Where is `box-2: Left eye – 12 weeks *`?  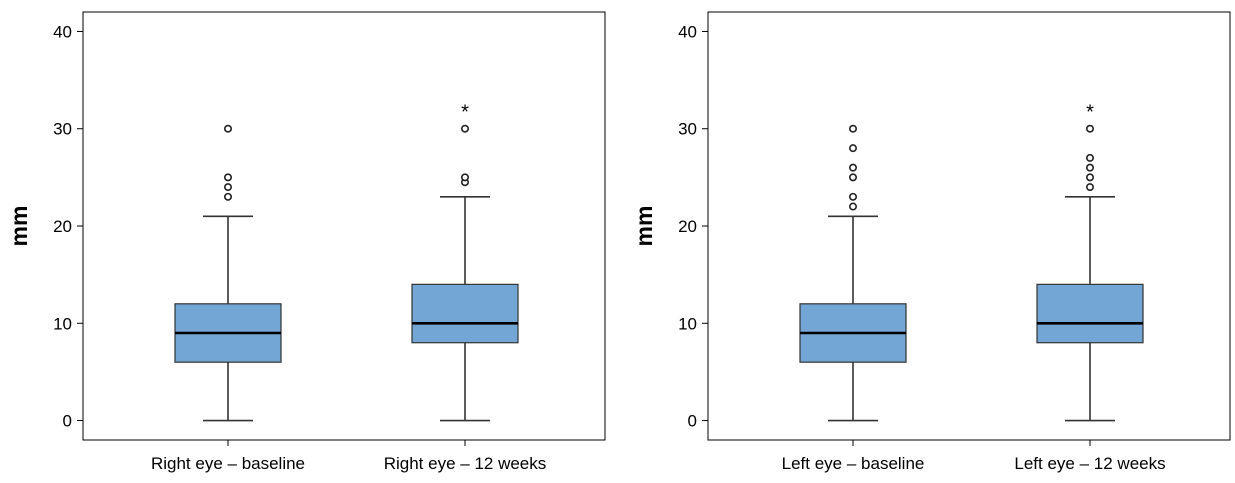 box-2: Left eye – 12 weeks * is located at coordinates (1089, 287).